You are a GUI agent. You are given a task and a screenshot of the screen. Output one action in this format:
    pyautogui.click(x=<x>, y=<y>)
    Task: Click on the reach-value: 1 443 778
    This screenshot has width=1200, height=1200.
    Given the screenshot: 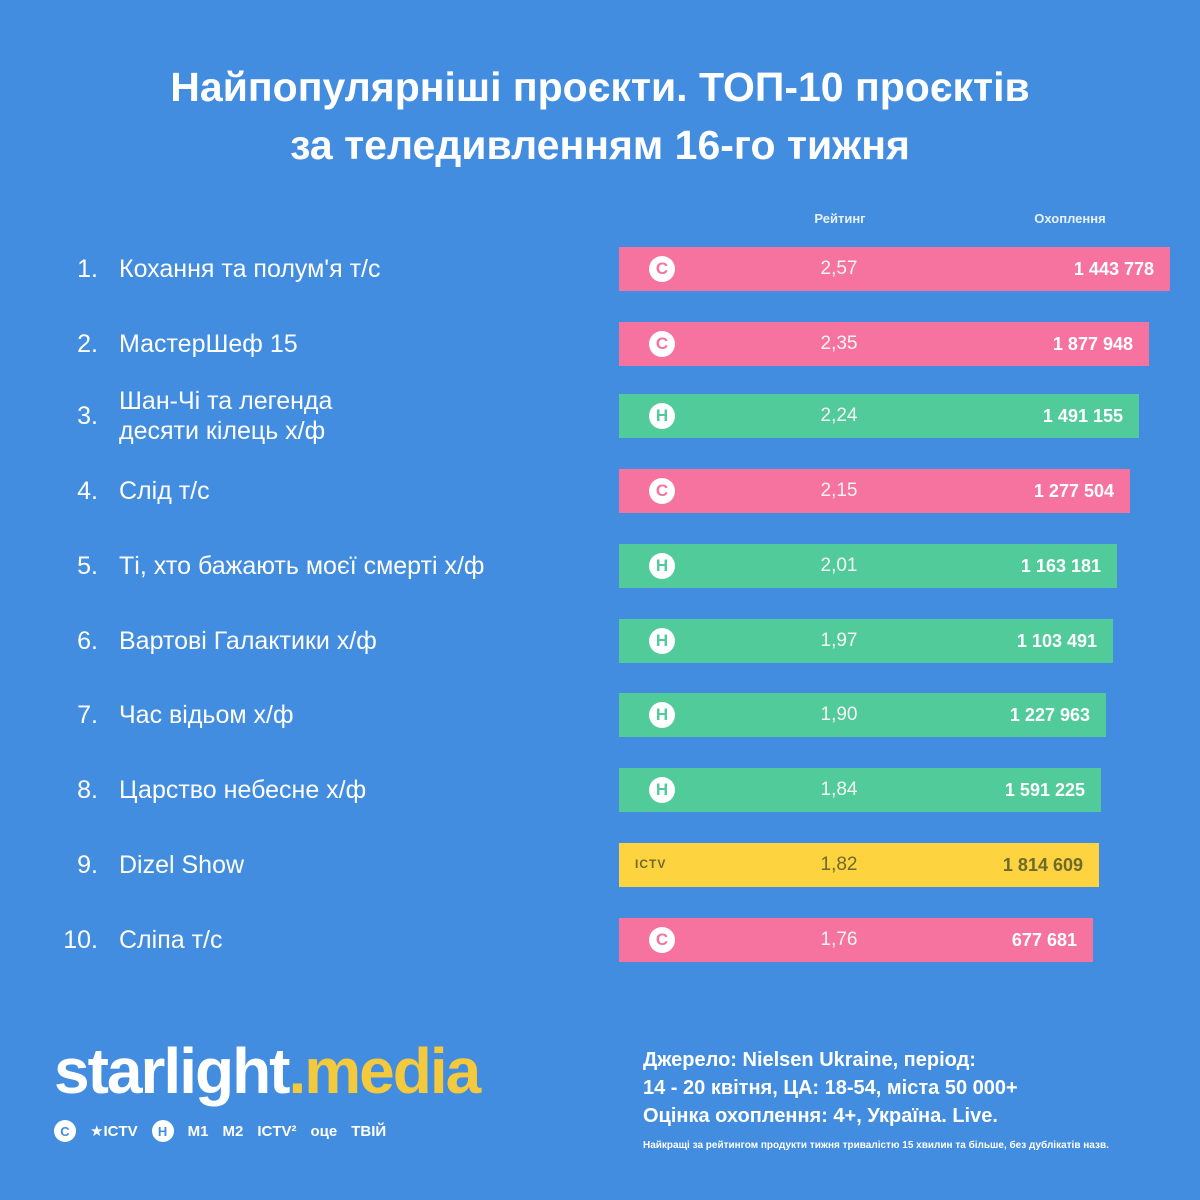 What is the action you would take?
    pyautogui.click(x=1114, y=269)
    